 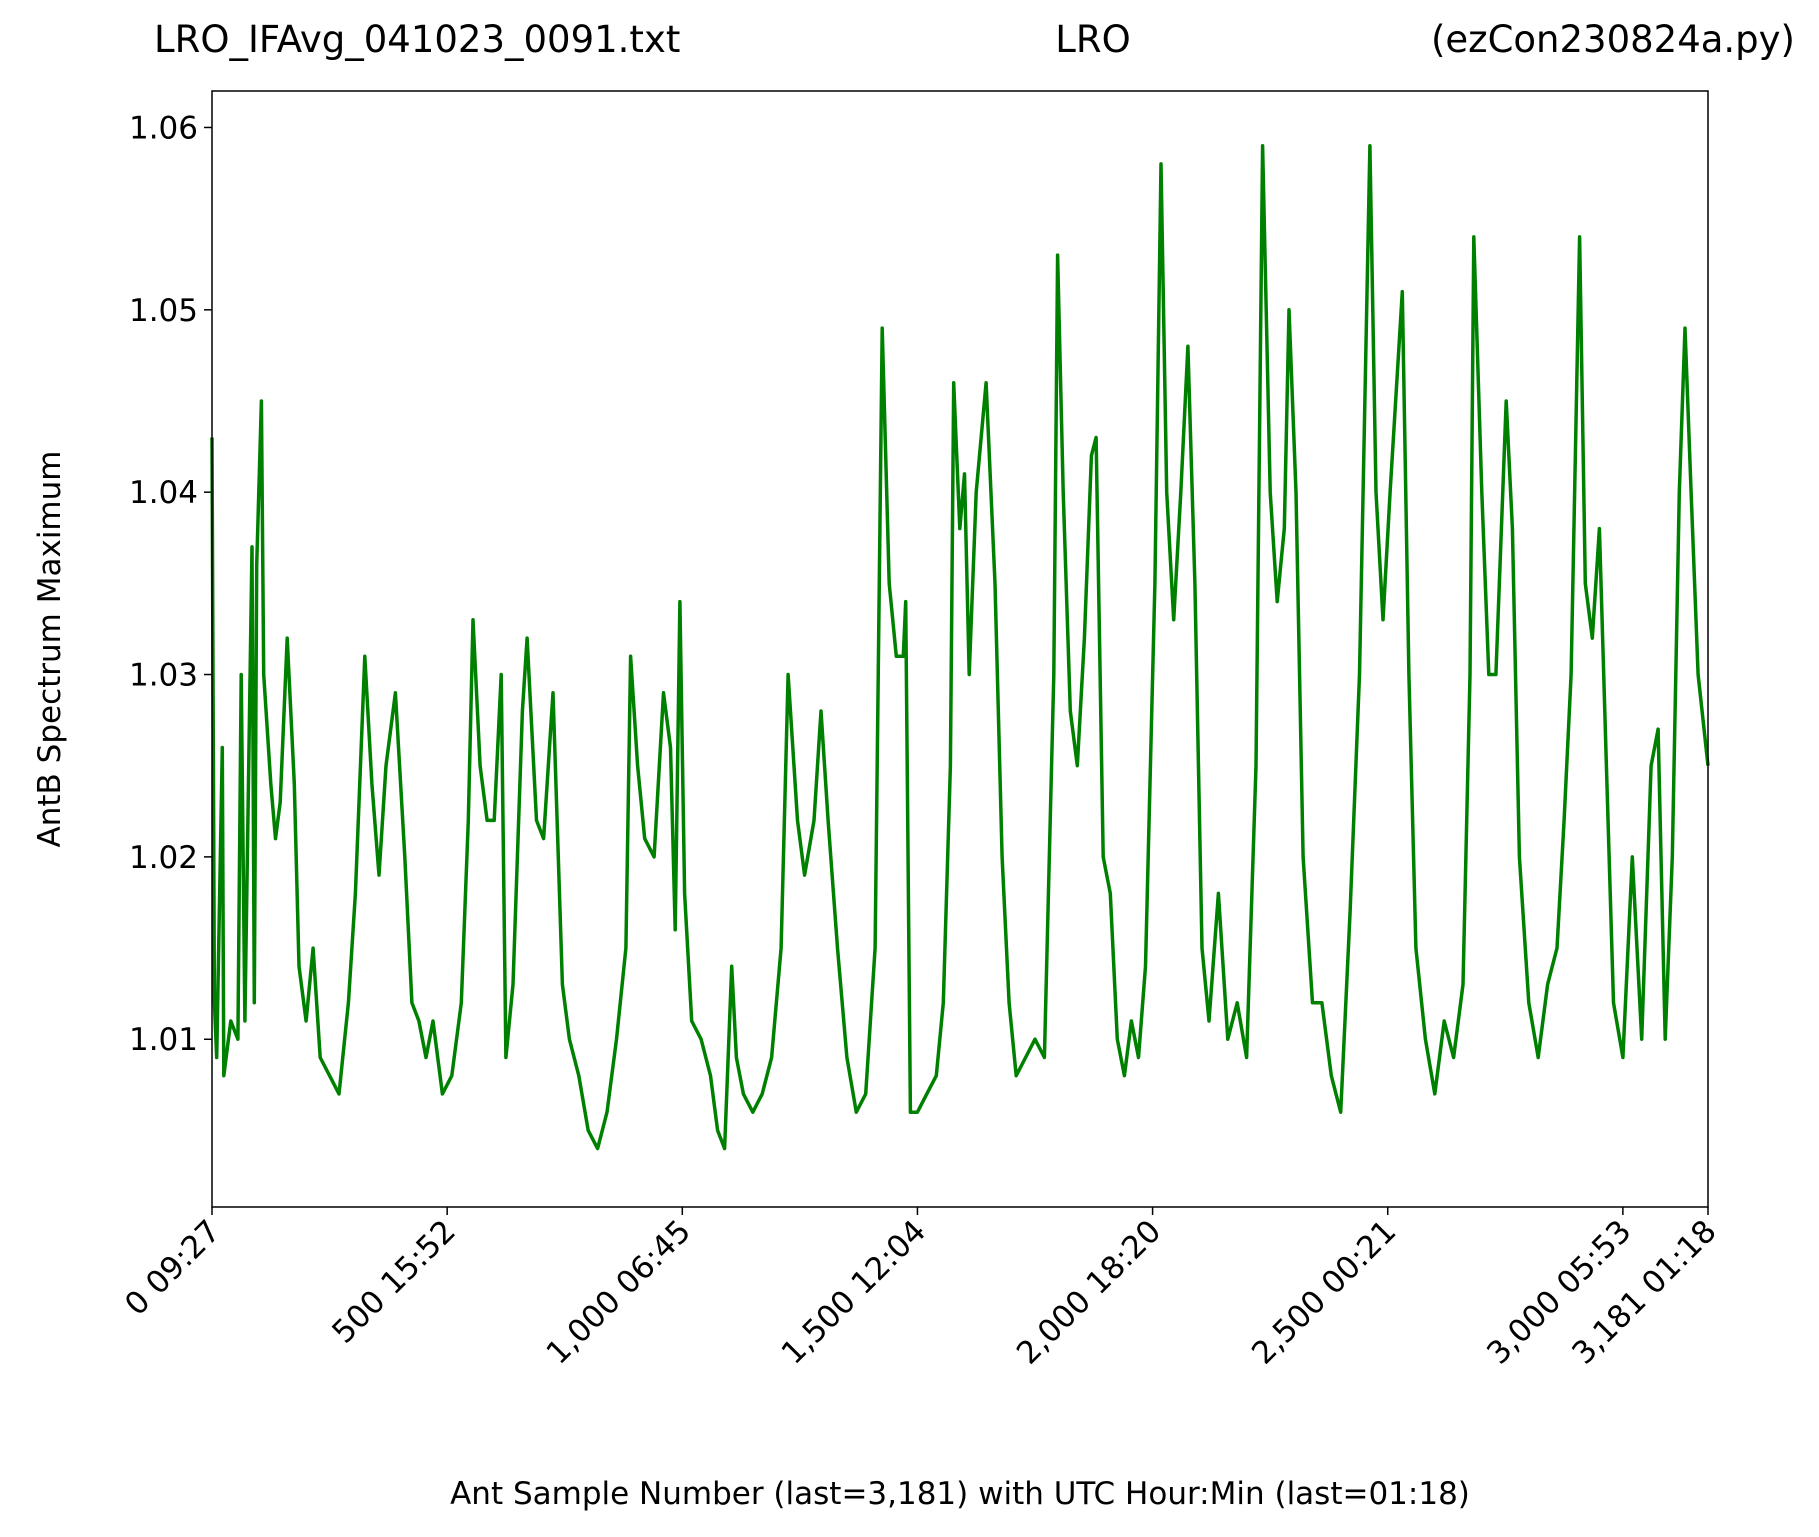 What do you see at coordinates (163, 676) in the screenshot?
I see `y-tick-label: 1.03` at bounding box center [163, 676].